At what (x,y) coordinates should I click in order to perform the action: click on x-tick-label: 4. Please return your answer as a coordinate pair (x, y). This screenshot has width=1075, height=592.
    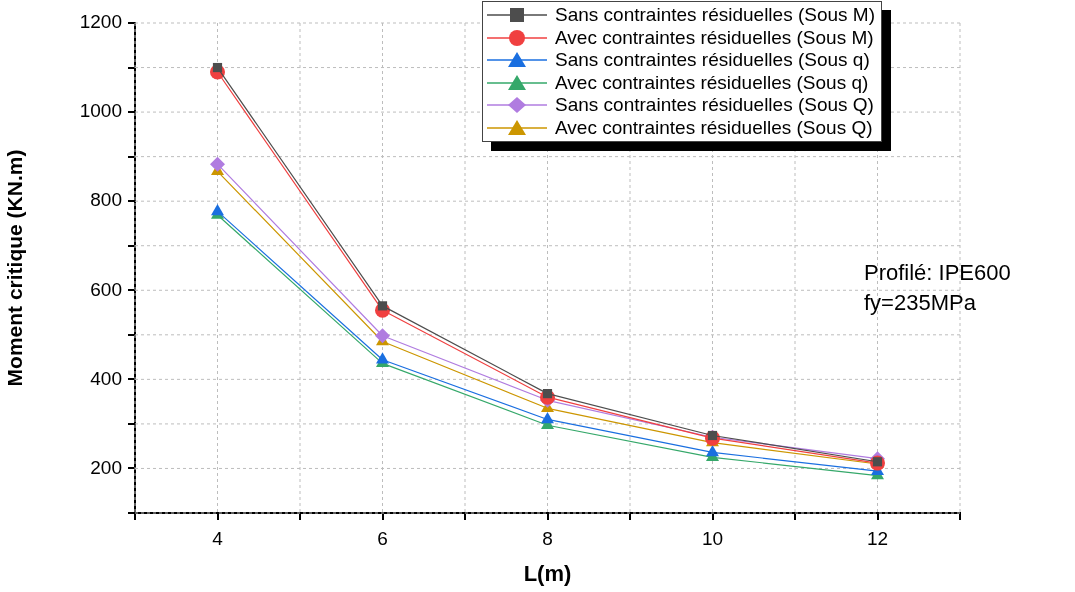
    Looking at the image, I should click on (218, 538).